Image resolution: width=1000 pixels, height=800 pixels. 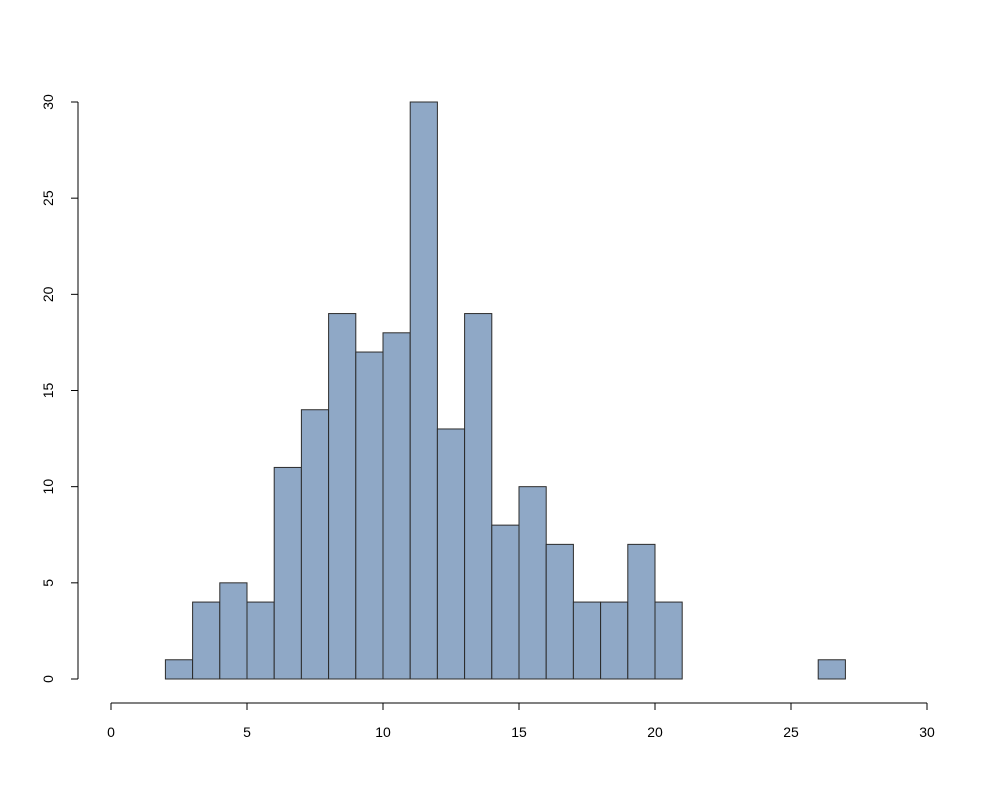 I want to click on x-tick-label: 5, so click(x=247, y=732).